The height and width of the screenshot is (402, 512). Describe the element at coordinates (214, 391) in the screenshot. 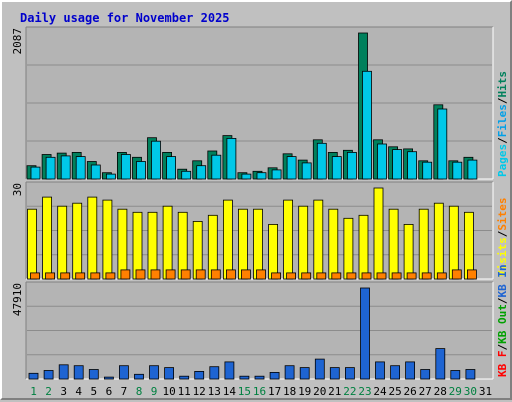

I see `x-tick-label: 13` at that location.